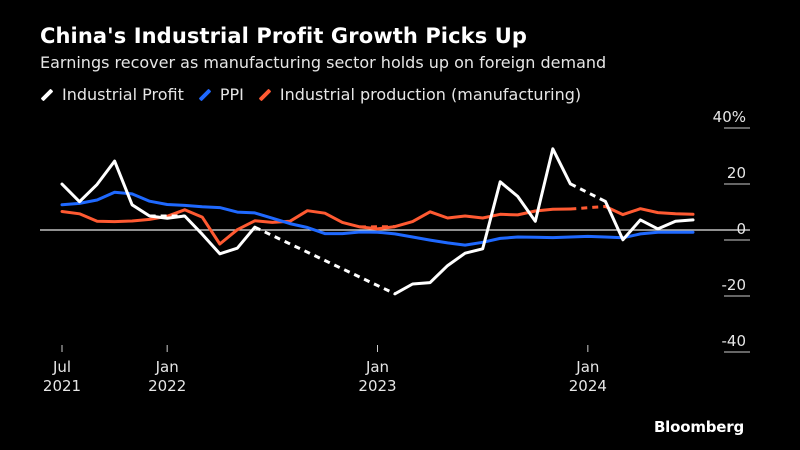 The image size is (800, 450). I want to click on y-tick-label-4: -40, so click(734, 341).